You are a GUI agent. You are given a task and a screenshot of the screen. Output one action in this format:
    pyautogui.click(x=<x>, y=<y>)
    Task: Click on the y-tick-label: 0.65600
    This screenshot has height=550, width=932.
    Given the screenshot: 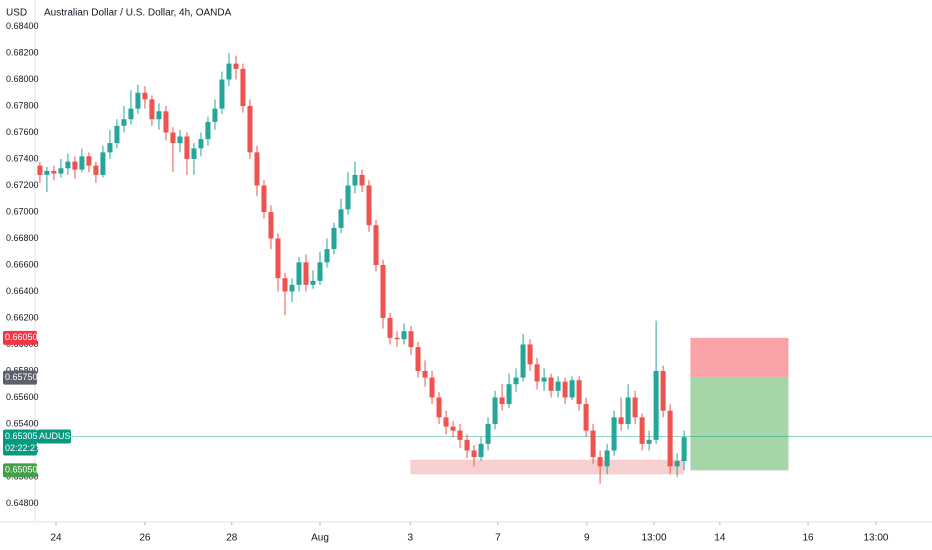 What is the action you would take?
    pyautogui.click(x=22, y=397)
    